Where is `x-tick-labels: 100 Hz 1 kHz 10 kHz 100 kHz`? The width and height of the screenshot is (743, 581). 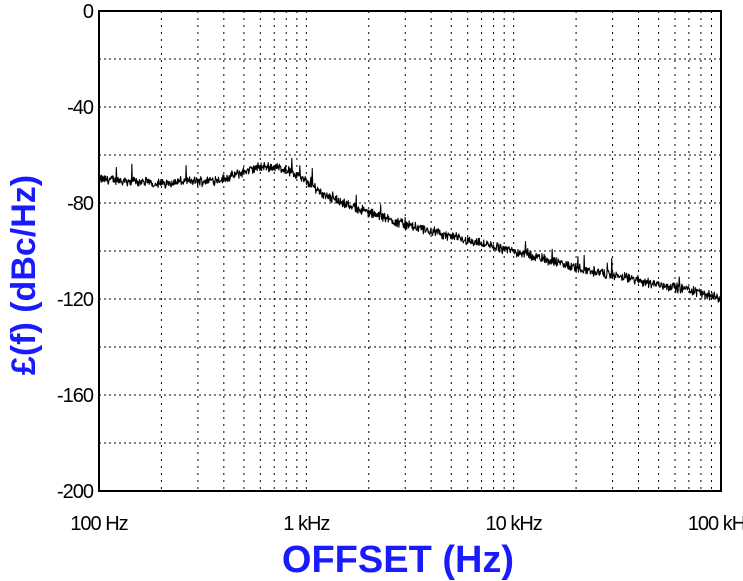
x-tick-labels: 100 Hz 1 kHz 10 kHz 100 kHz is located at coordinates (406, 524).